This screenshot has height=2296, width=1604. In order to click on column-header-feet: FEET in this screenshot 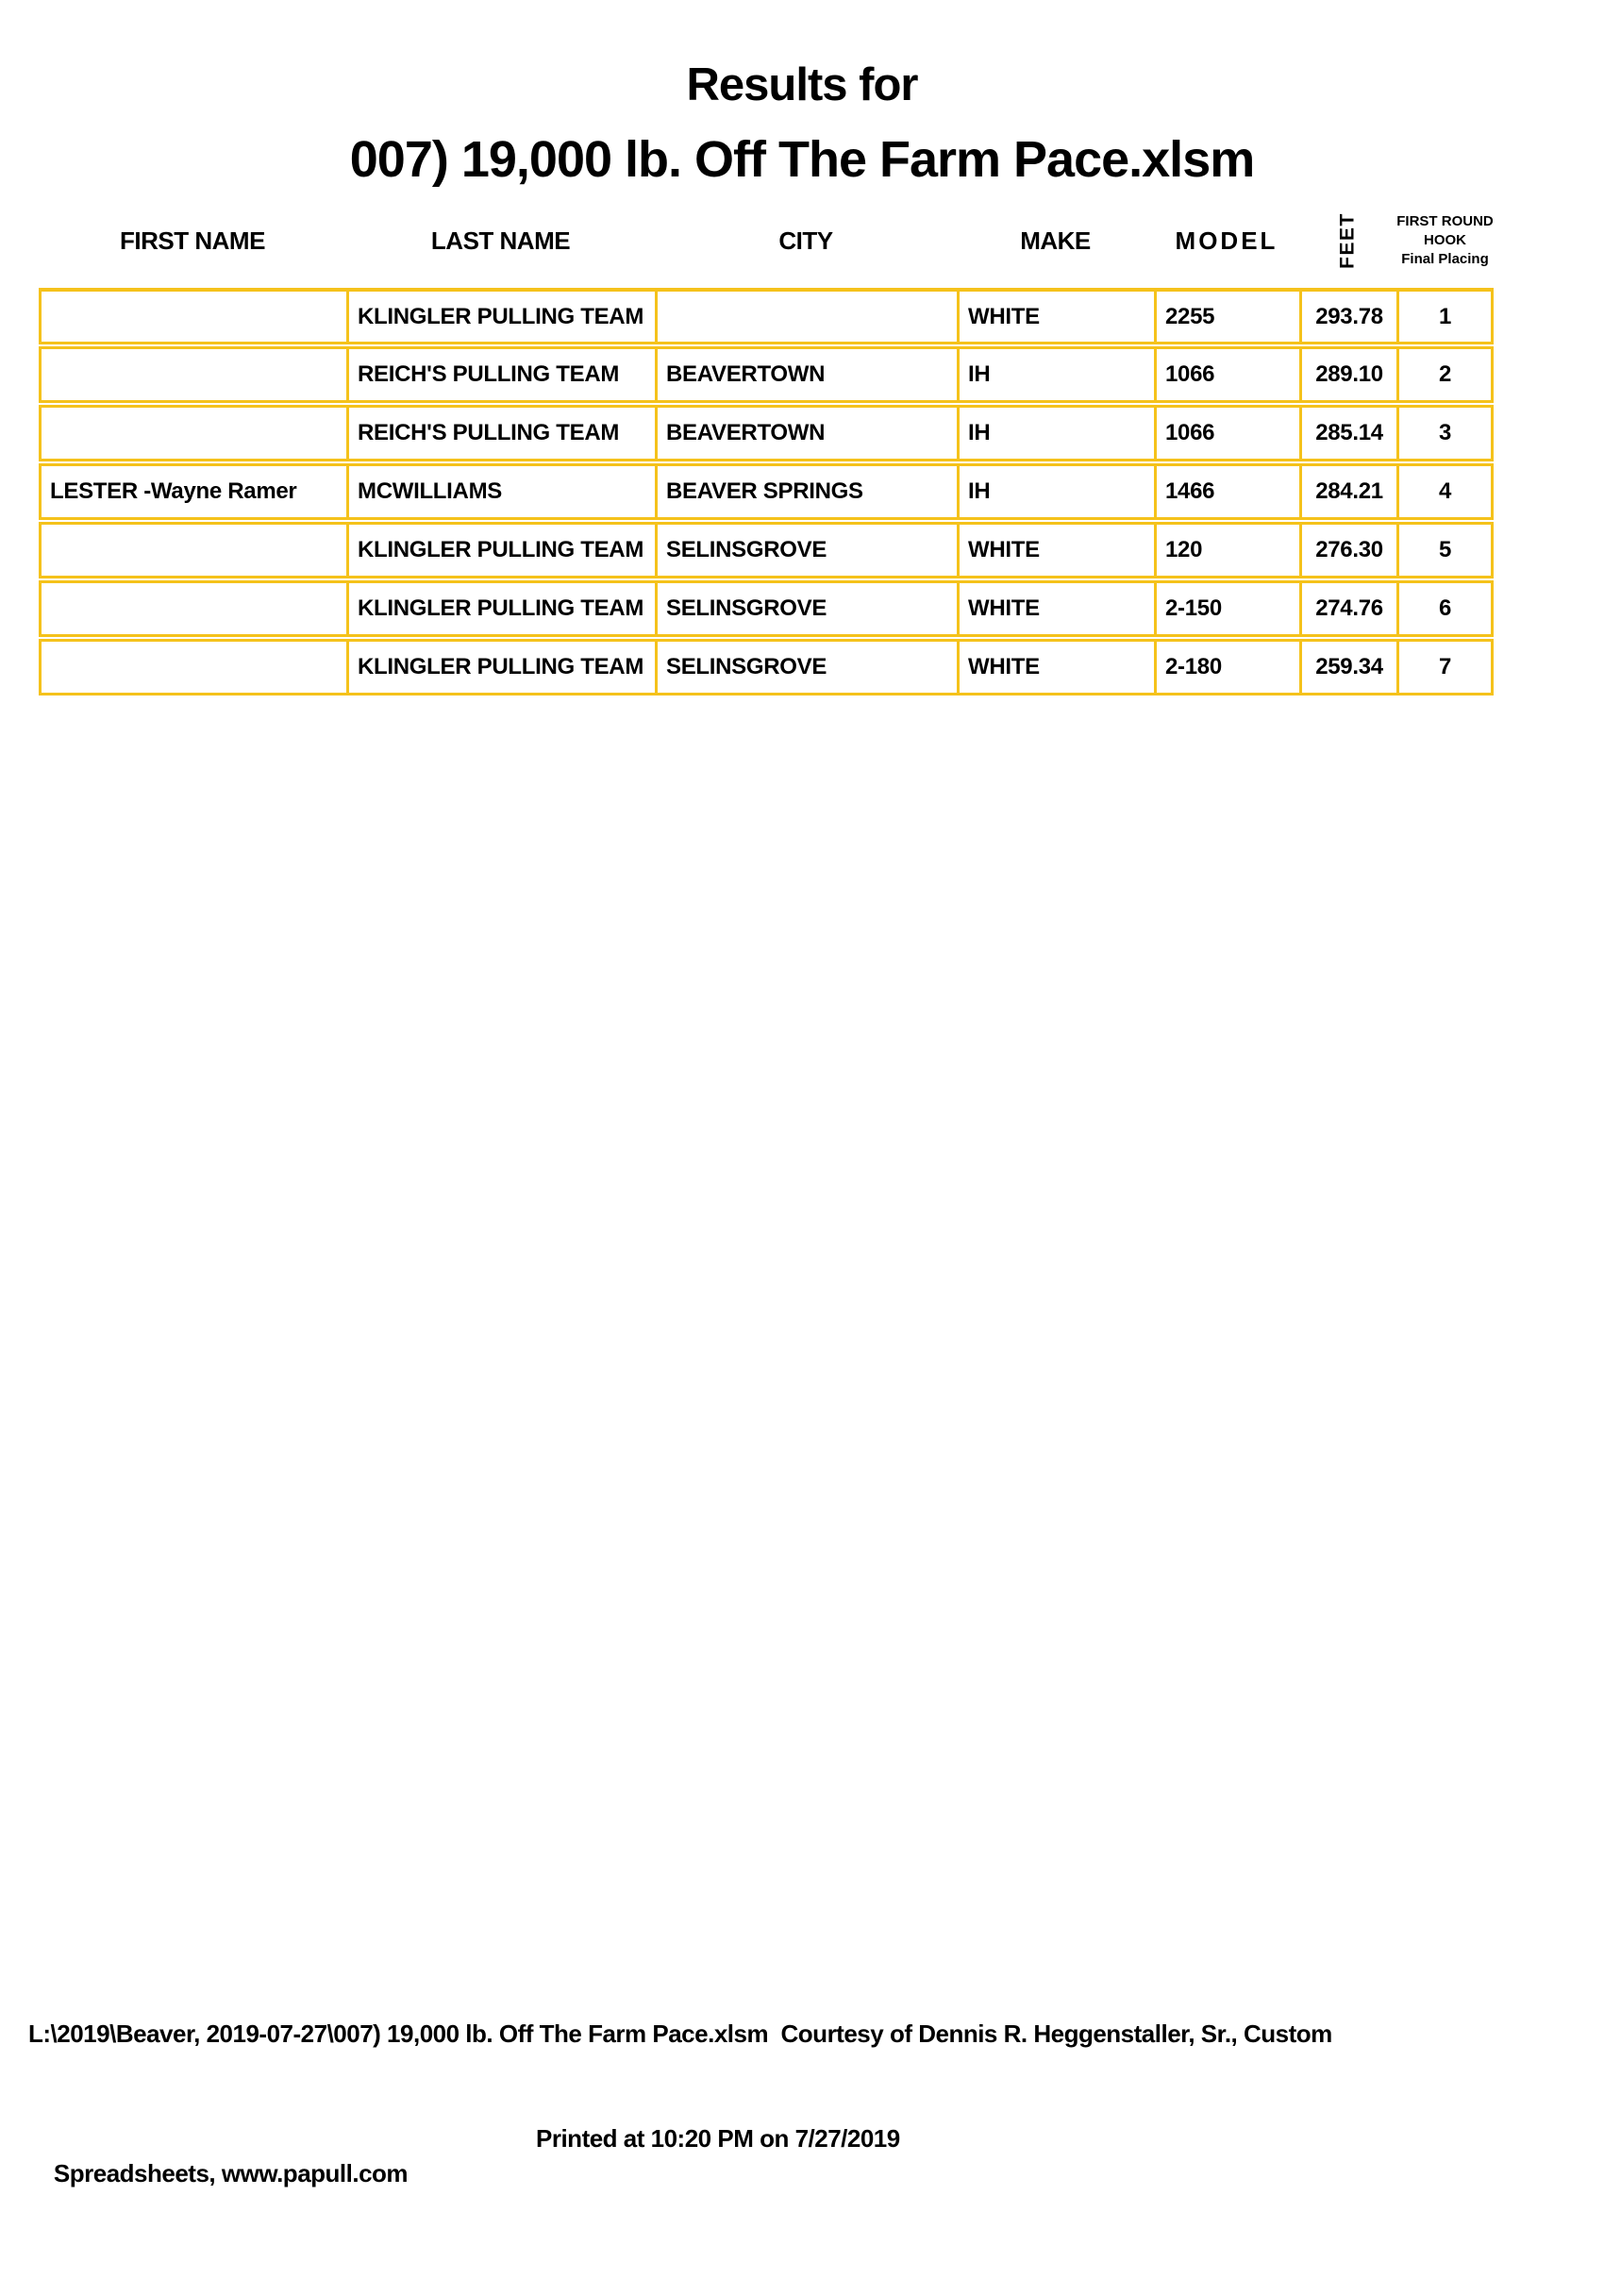, I will do `click(1347, 241)`.